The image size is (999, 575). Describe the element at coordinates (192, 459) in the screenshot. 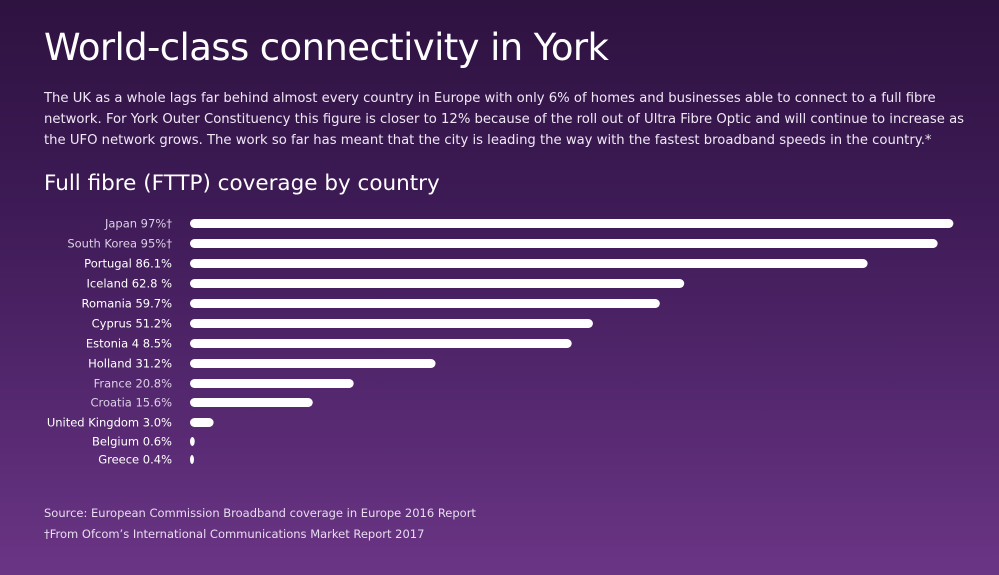

I see `bar-greece` at that location.